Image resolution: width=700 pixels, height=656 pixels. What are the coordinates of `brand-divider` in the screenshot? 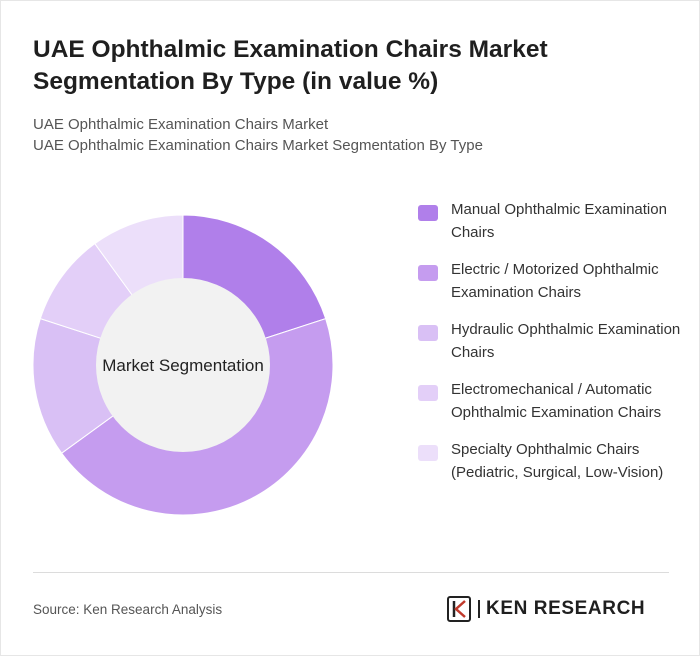 It's located at (479, 609).